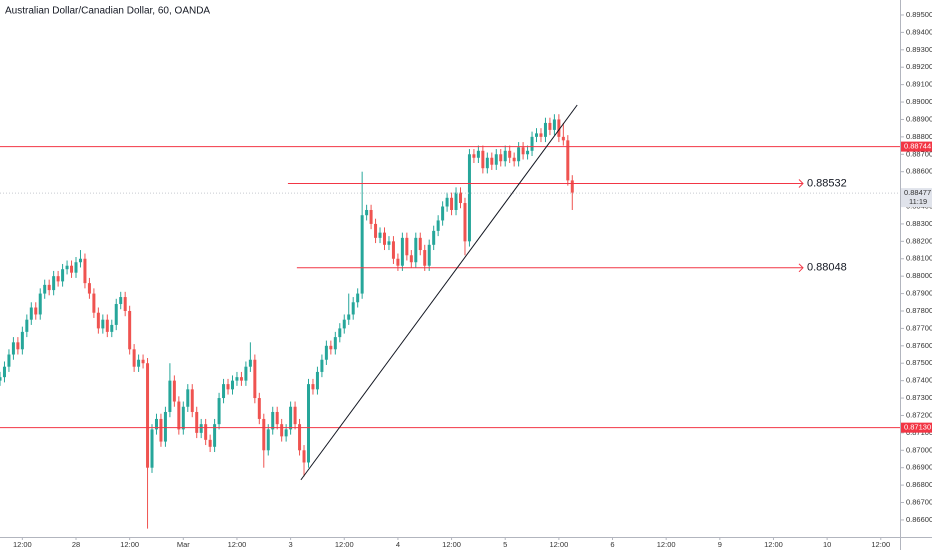  I want to click on x-tick-label: 6, so click(612, 544).